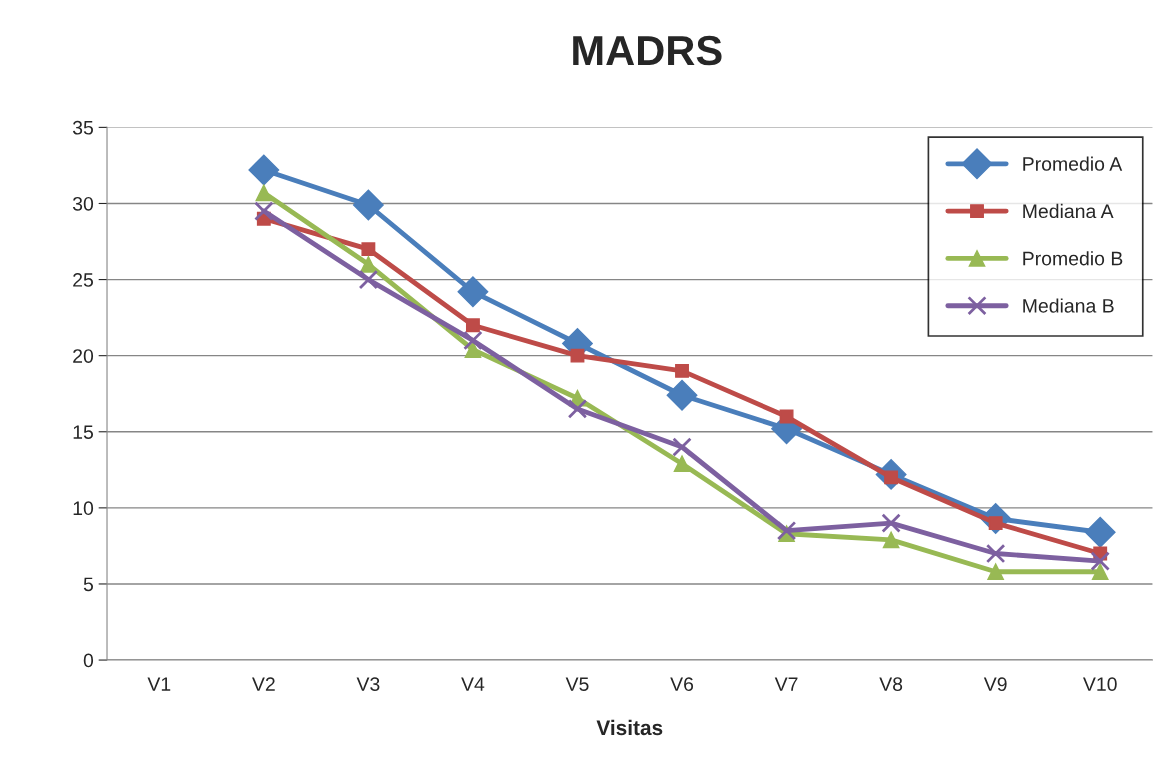 This screenshot has height=772, width=1176. Describe the element at coordinates (1068, 305) in the screenshot. I see `legend-label: Mediana B` at that location.